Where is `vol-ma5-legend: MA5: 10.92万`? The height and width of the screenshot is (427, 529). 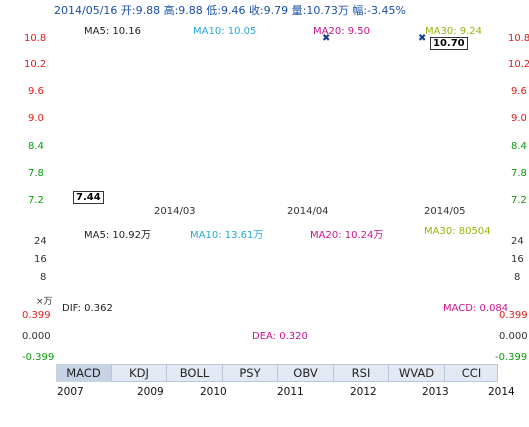 vol-ma5-legend: MA5: 10.92万 is located at coordinates (118, 235).